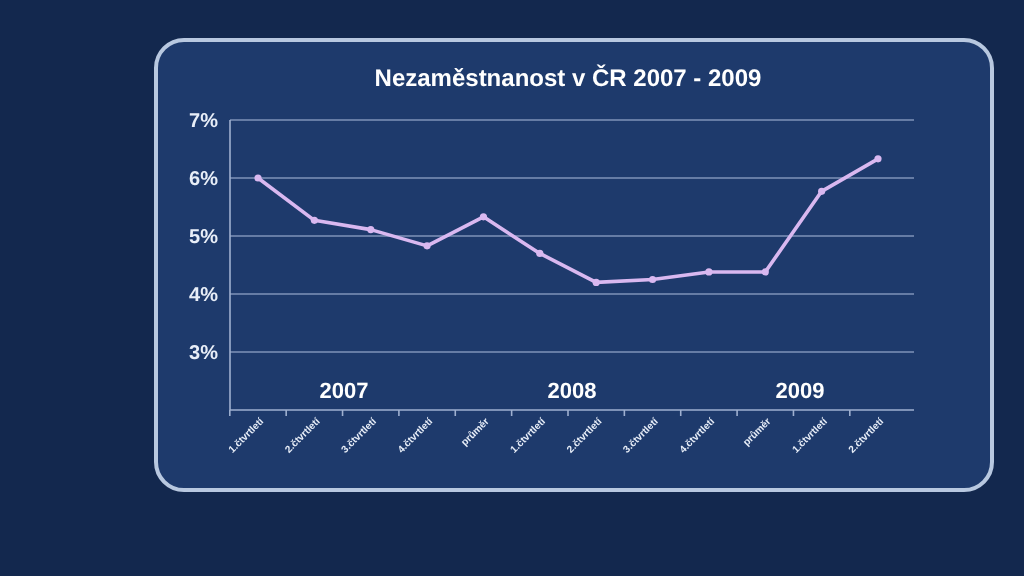 The width and height of the screenshot is (1024, 576). Describe the element at coordinates (204, 354) in the screenshot. I see `y-tick-label: 3%` at that location.